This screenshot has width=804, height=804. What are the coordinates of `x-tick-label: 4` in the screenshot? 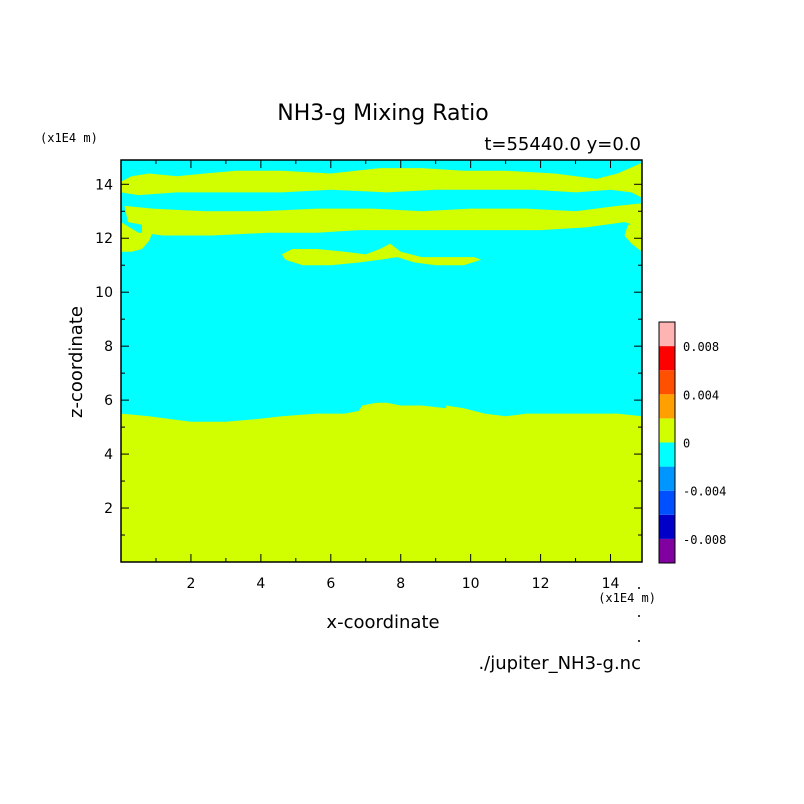 It's located at (260, 584).